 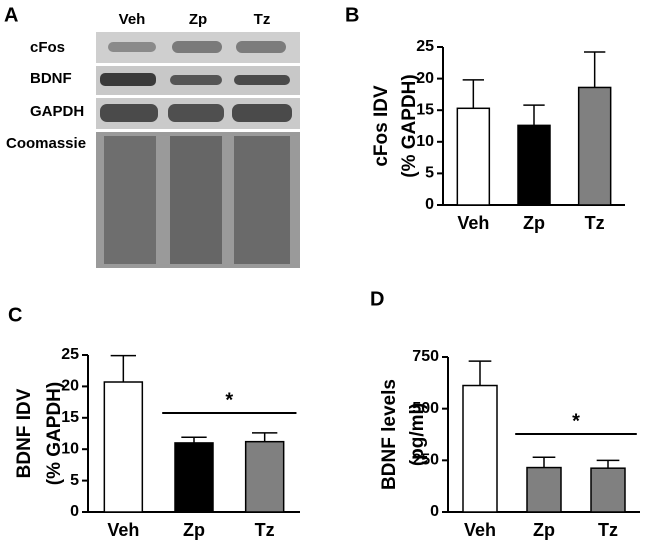 I want to click on row-label: Coomassie, so click(x=46, y=143).